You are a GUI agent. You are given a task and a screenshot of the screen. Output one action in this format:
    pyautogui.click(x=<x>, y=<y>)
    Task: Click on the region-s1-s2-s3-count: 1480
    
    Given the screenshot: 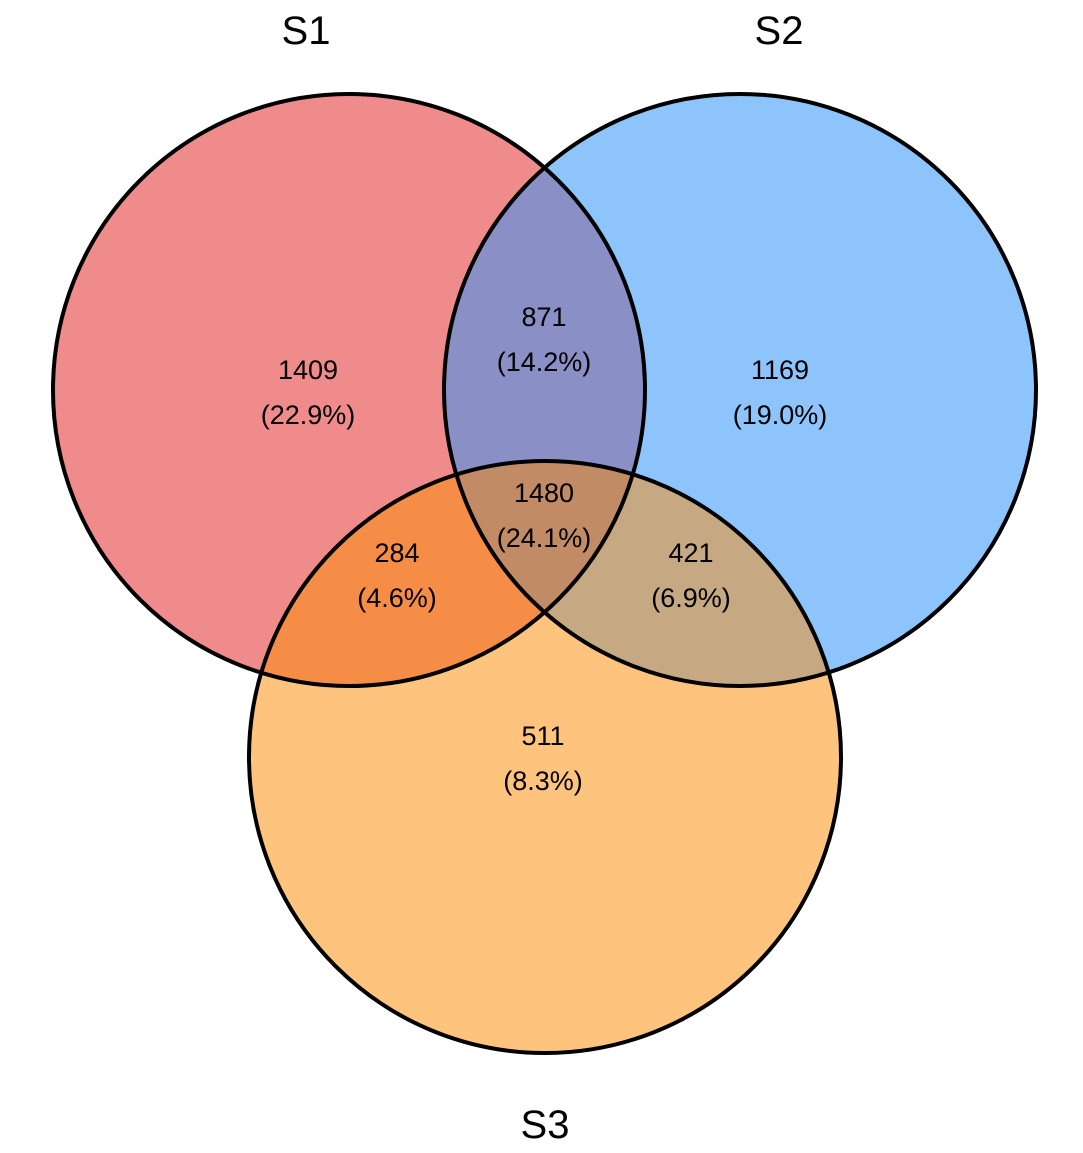 What is the action you would take?
    pyautogui.click(x=544, y=493)
    